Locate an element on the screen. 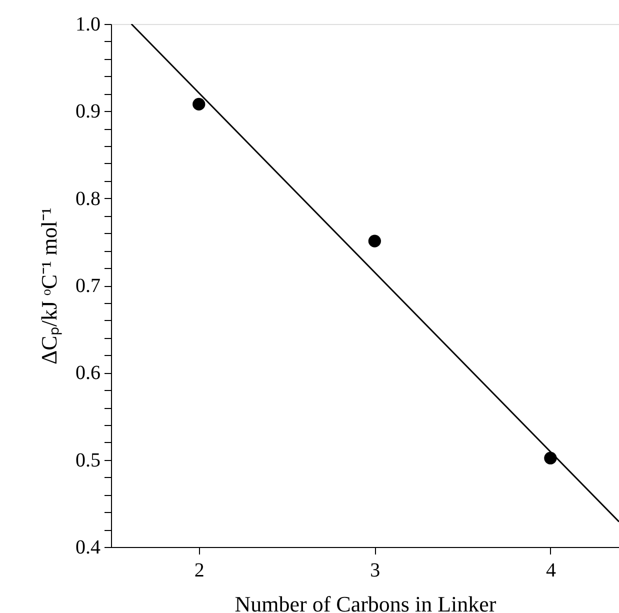 This screenshot has width=619, height=613. y-tick-label: 0.7 is located at coordinates (88, 286).